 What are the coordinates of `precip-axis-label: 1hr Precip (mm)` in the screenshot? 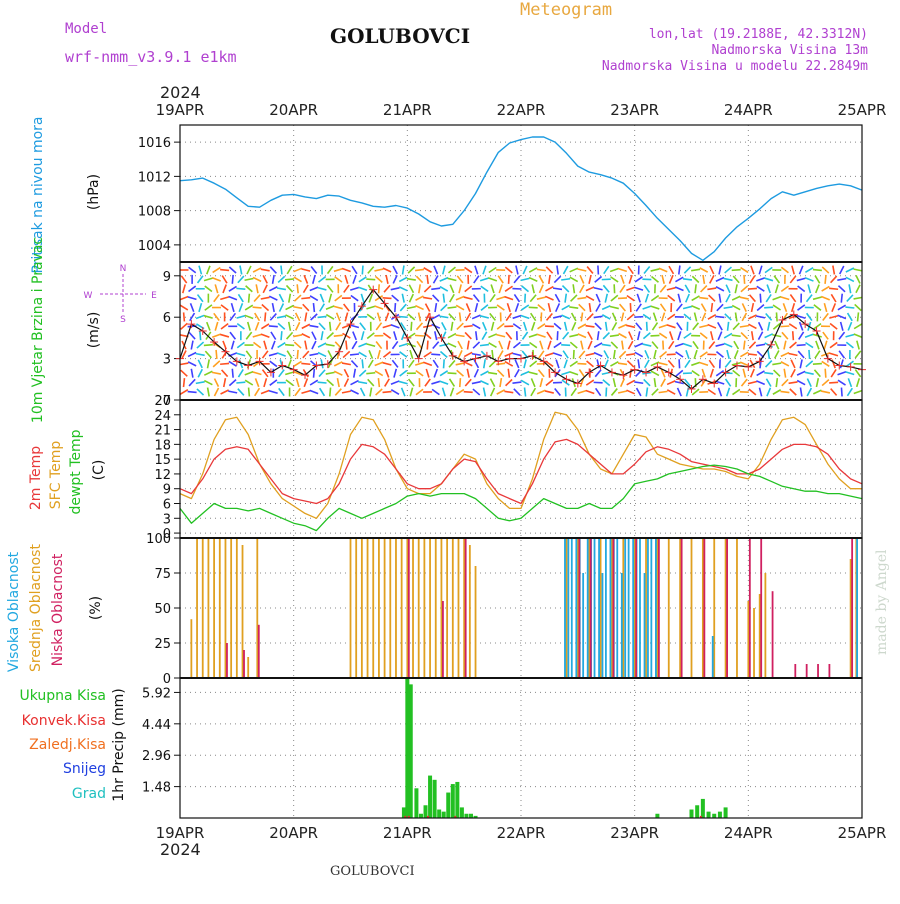 It's located at (119, 744).